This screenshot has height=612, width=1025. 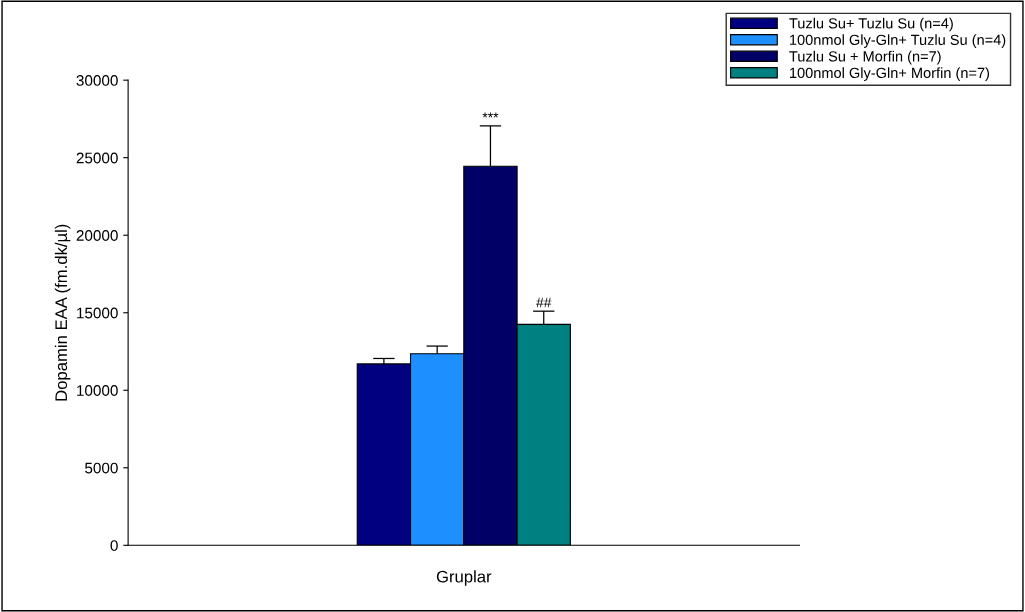 What do you see at coordinates (97, 313) in the screenshot?
I see `y-tick-label: 15000` at bounding box center [97, 313].